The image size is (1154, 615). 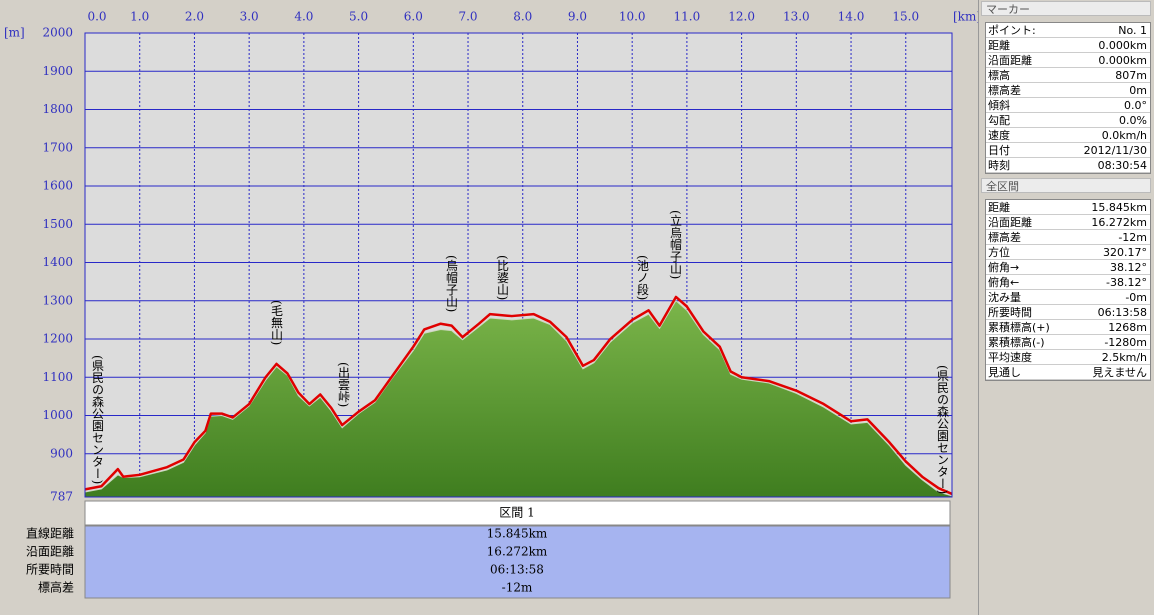 What do you see at coordinates (1119, 372) in the screenshot?
I see `panel-value: 見えません` at bounding box center [1119, 372].